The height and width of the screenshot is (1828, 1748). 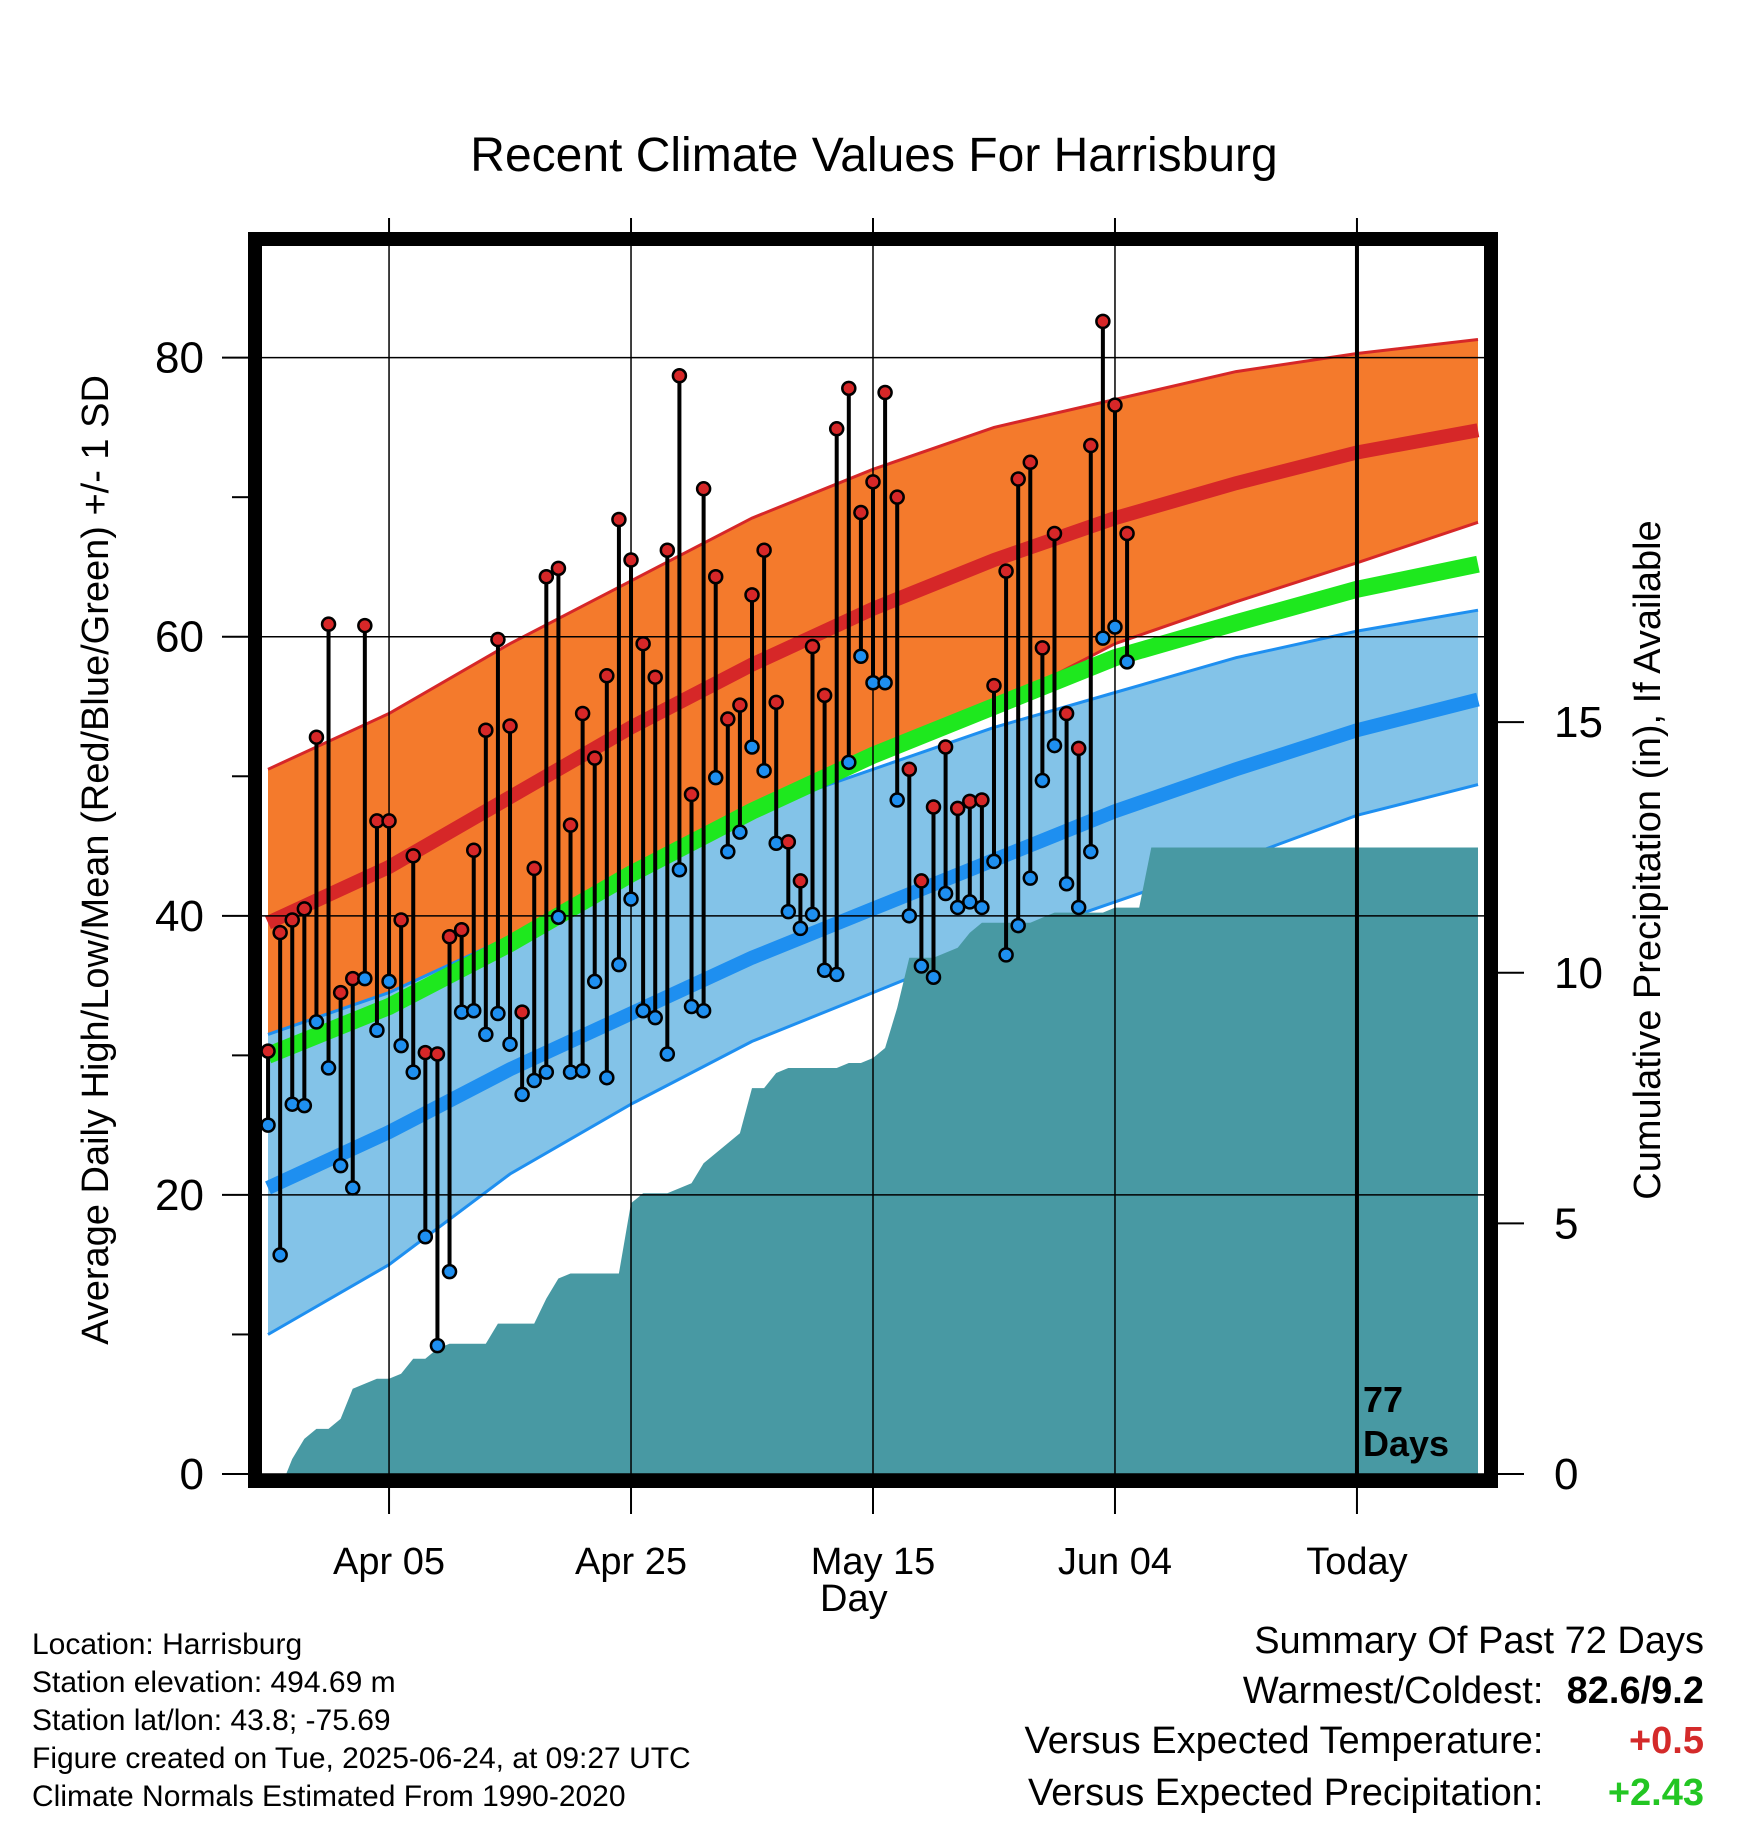 I want to click on x-tick-label: May 15, so click(x=873, y=1562).